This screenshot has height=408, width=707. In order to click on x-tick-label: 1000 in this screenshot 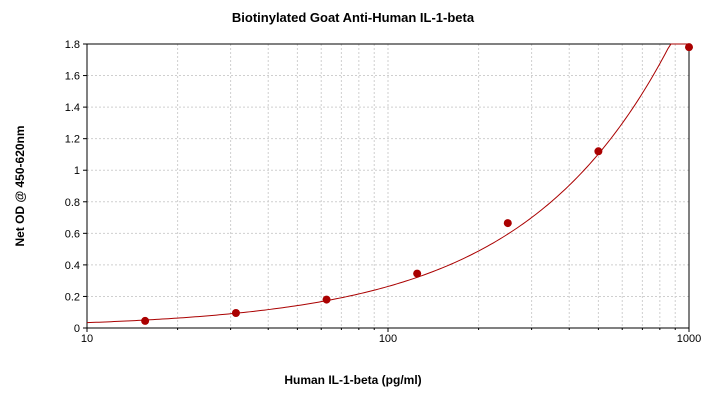, I will do `click(689, 339)`.